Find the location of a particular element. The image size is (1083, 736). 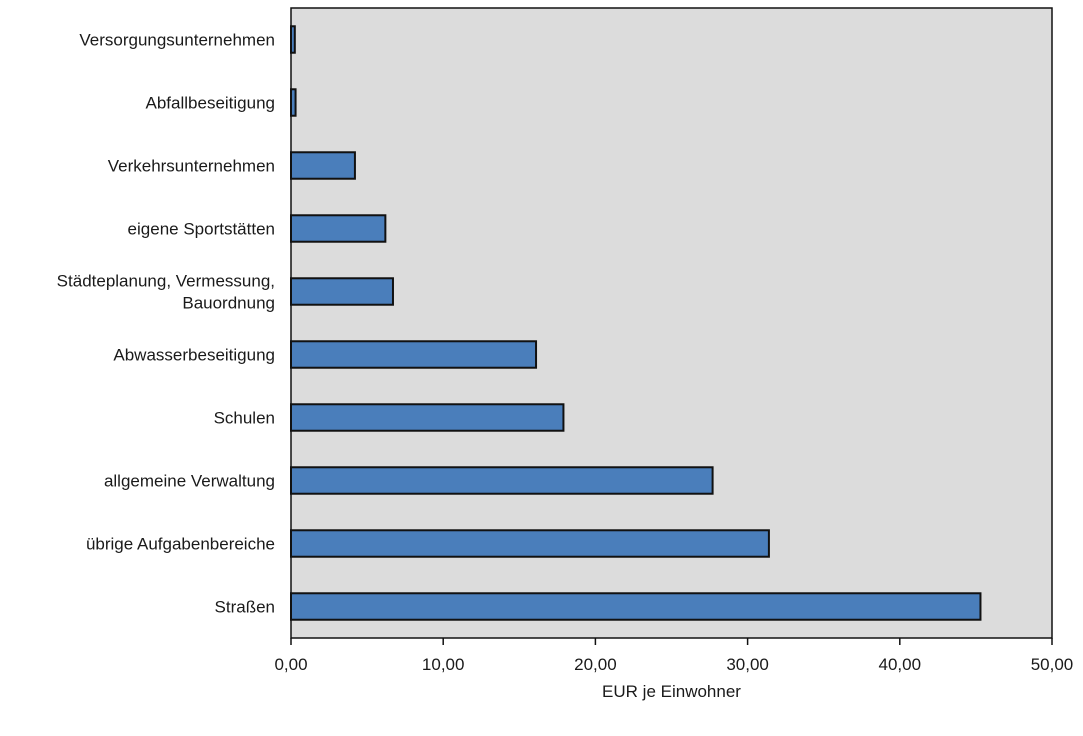

category-label: übrige Aufgabenbereiche is located at coordinates (180, 544).